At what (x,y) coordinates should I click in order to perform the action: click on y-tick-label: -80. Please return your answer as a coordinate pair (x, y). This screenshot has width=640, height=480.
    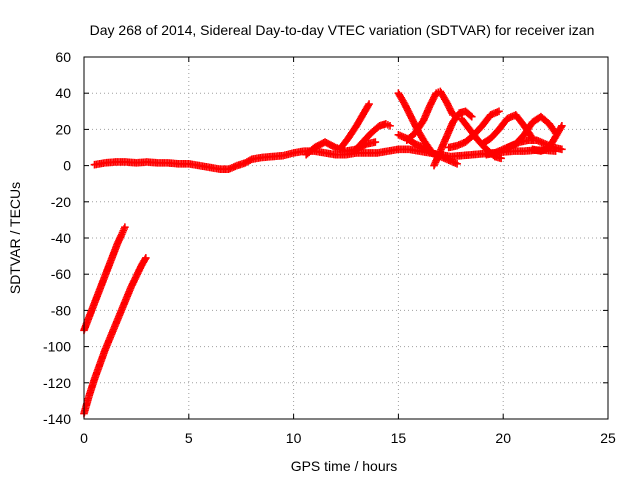
    Looking at the image, I should click on (61, 310).